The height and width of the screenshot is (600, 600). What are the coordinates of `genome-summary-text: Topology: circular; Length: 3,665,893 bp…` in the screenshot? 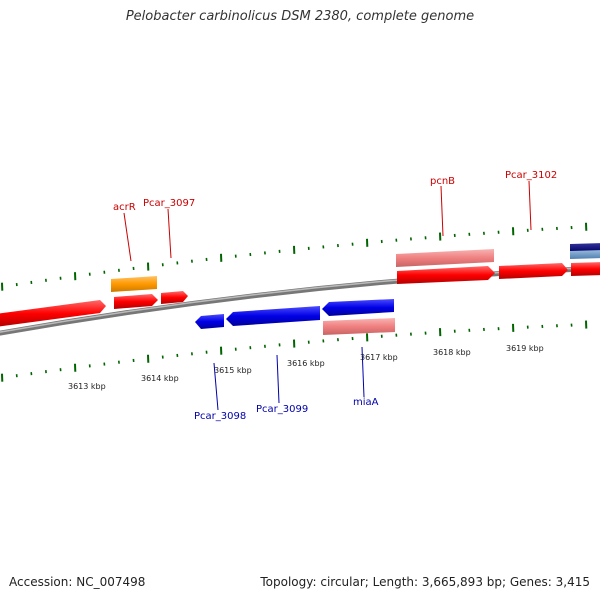 It's located at (425, 582).